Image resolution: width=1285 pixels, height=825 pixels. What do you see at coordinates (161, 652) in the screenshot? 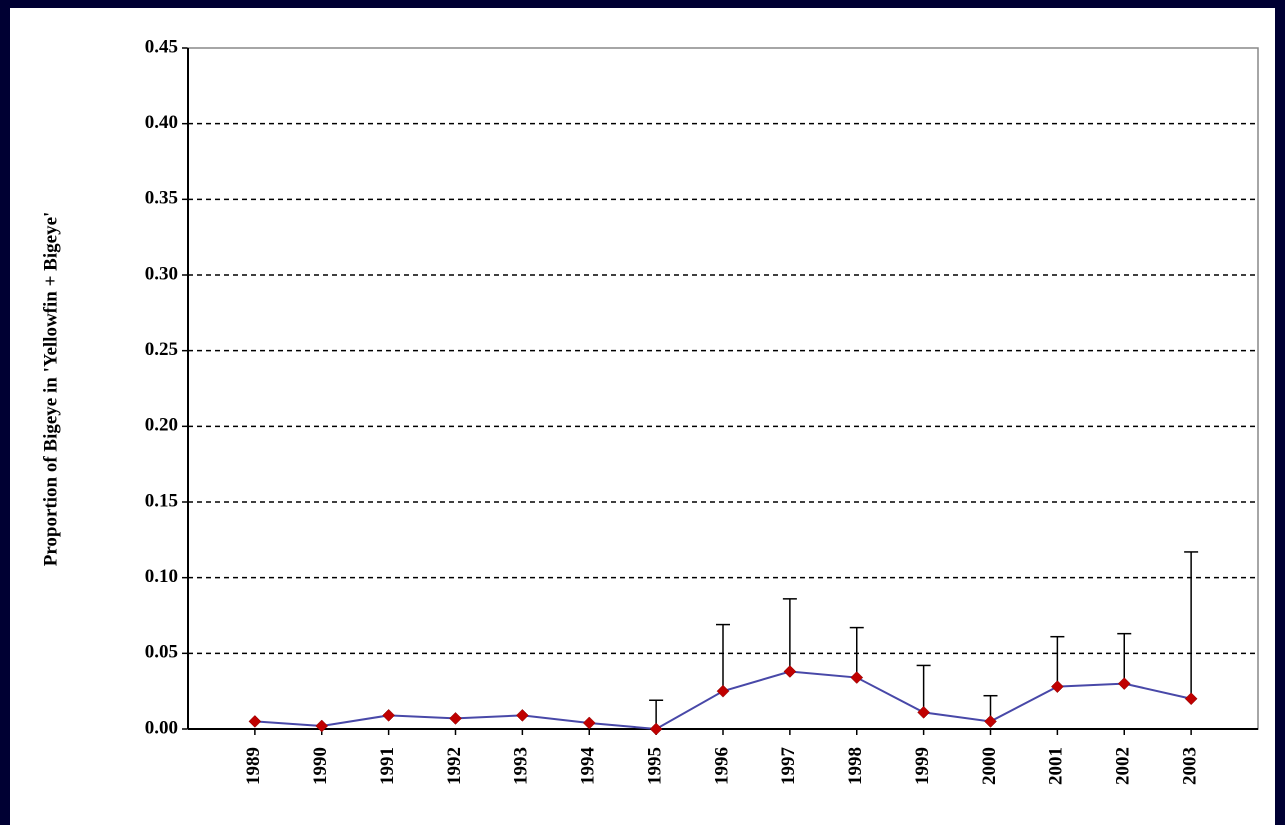
I see `y-tick-label: 0.05` at bounding box center [161, 652].